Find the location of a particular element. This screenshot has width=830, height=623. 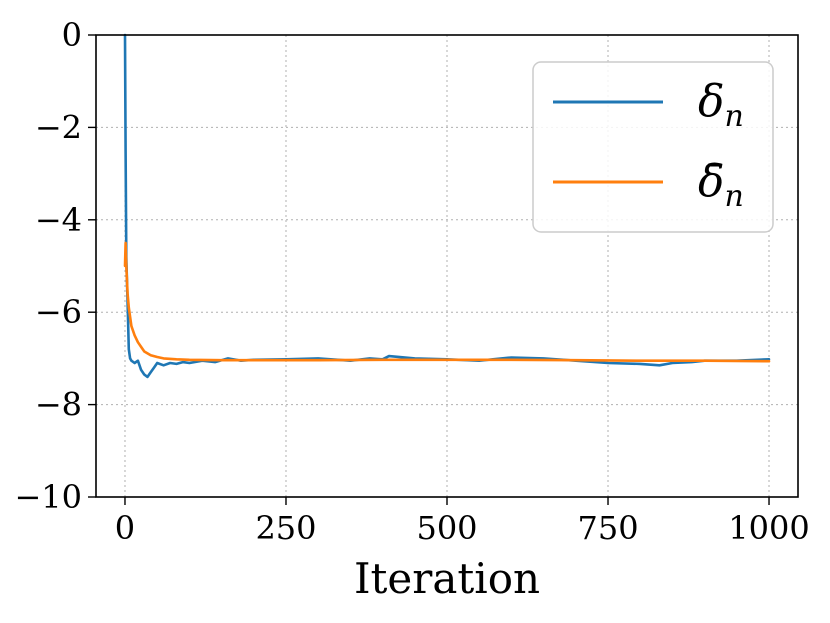

y-tick-label: −4 is located at coordinates (58, 220).